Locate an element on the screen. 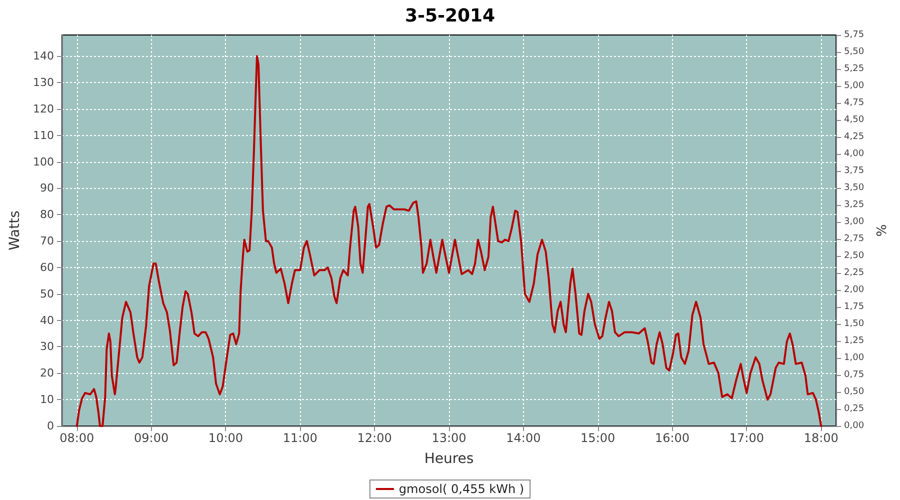  y-tick-label: 70 is located at coordinates (47, 241).